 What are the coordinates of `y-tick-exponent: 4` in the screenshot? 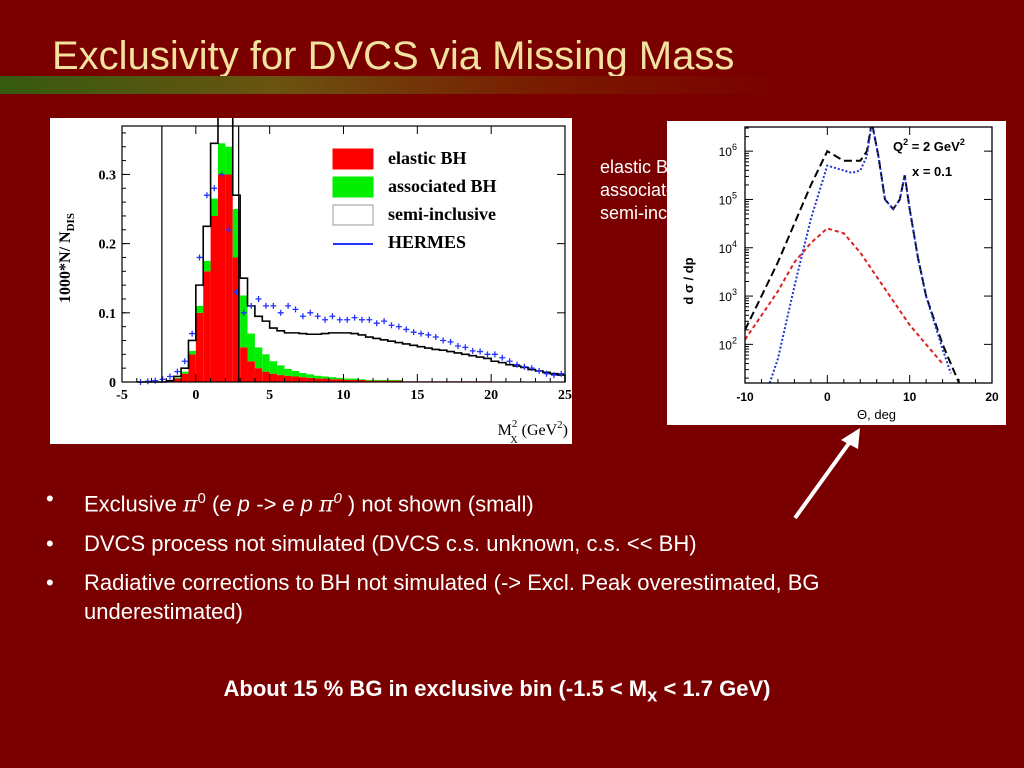 It's located at (734, 244).